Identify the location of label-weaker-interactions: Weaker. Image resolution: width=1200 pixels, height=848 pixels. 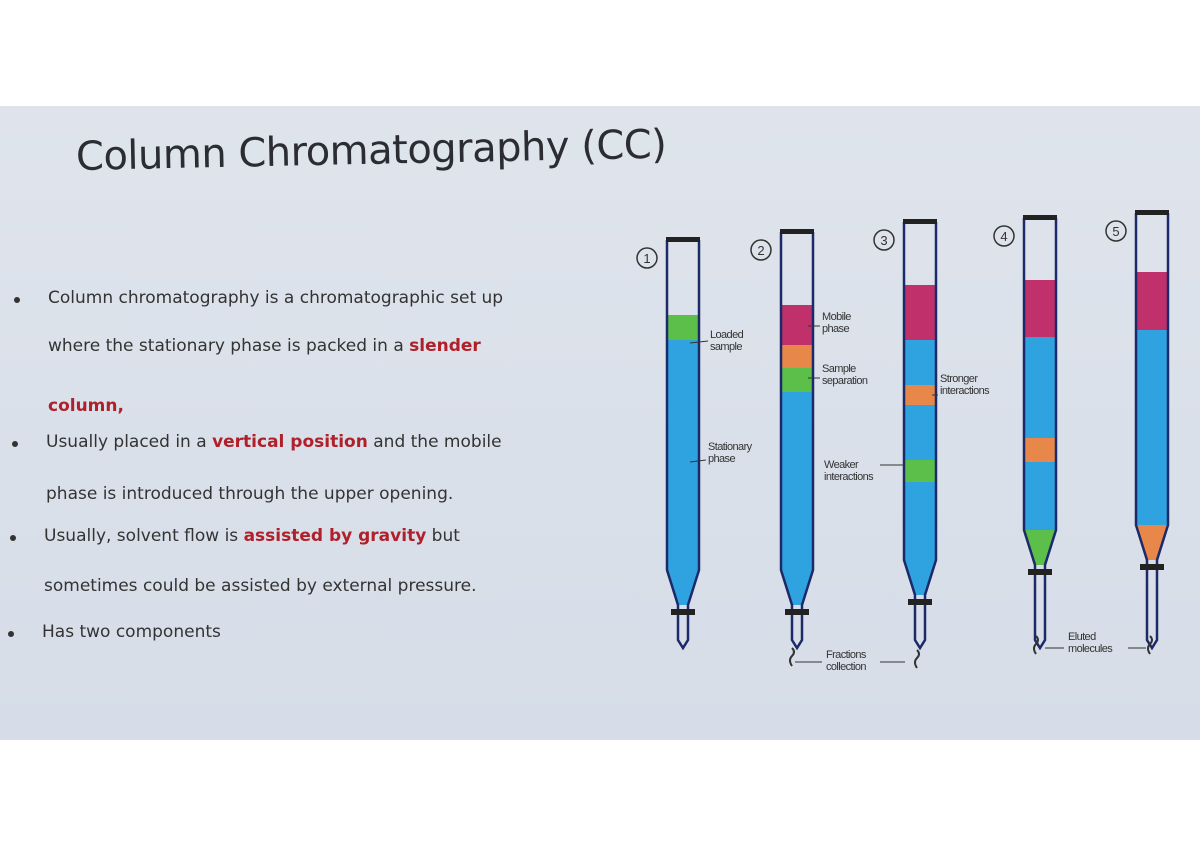
(841, 465).